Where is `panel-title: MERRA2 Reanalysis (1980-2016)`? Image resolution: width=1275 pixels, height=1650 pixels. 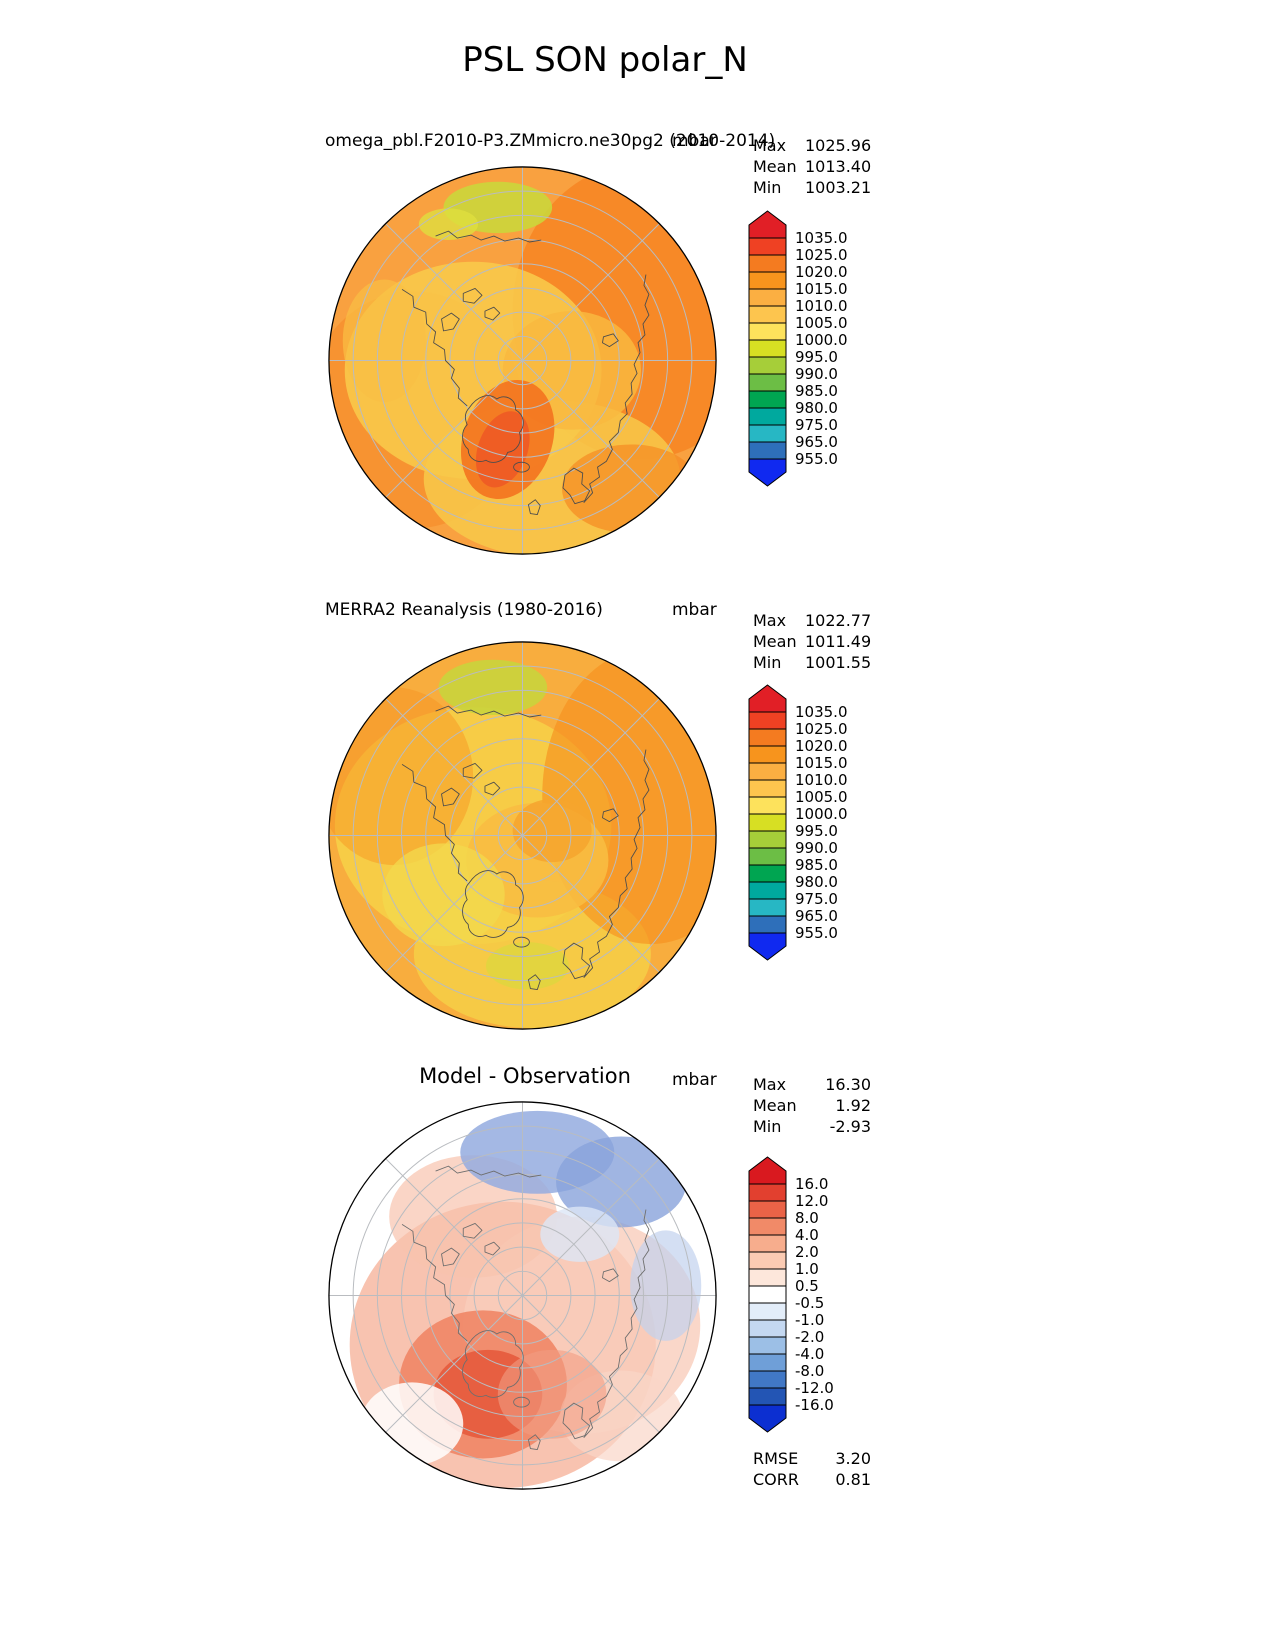
panel-title: MERRA2 Reanalysis (1980-2016) is located at coordinates (464, 610).